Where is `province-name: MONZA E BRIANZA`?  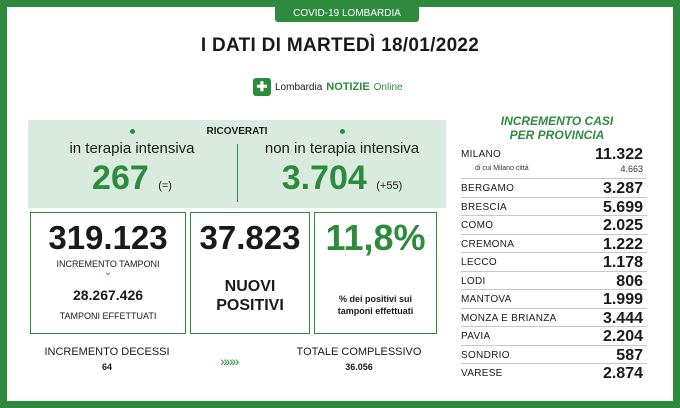 province-name: MONZA E BRIANZA is located at coordinates (509, 318).